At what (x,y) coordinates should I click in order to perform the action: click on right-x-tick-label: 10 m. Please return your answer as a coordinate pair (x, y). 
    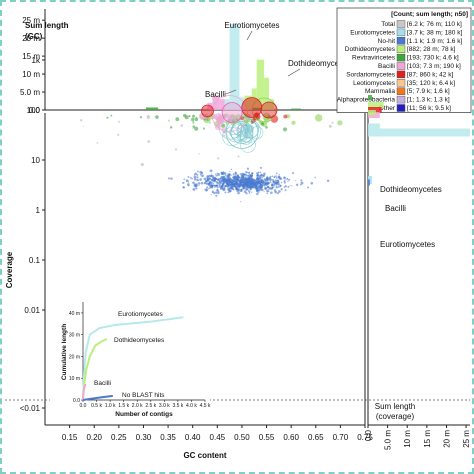
    Looking at the image, I should click on (407, 439).